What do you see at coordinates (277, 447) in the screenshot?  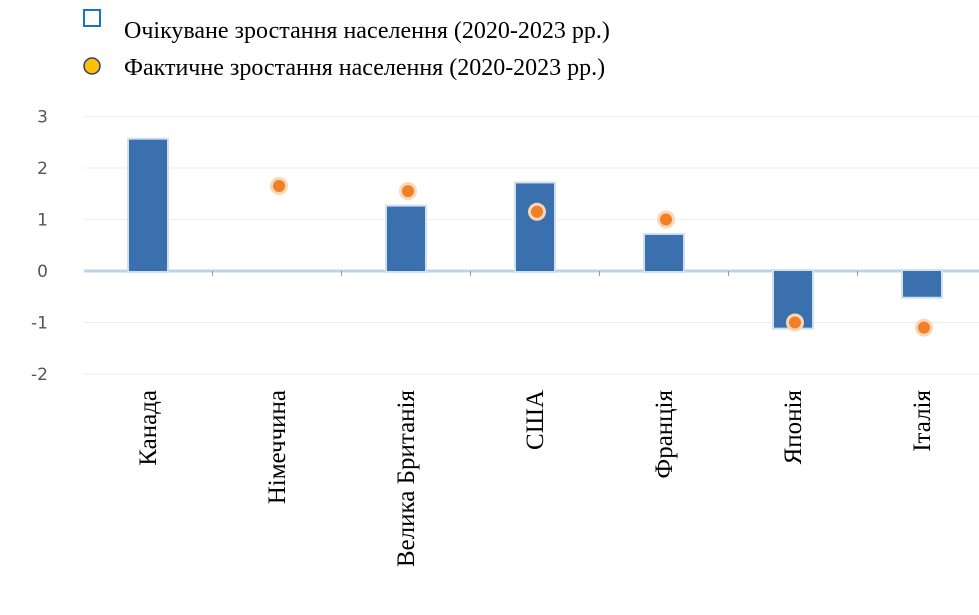 I see `x-tick-label: Німеччина` at bounding box center [277, 447].